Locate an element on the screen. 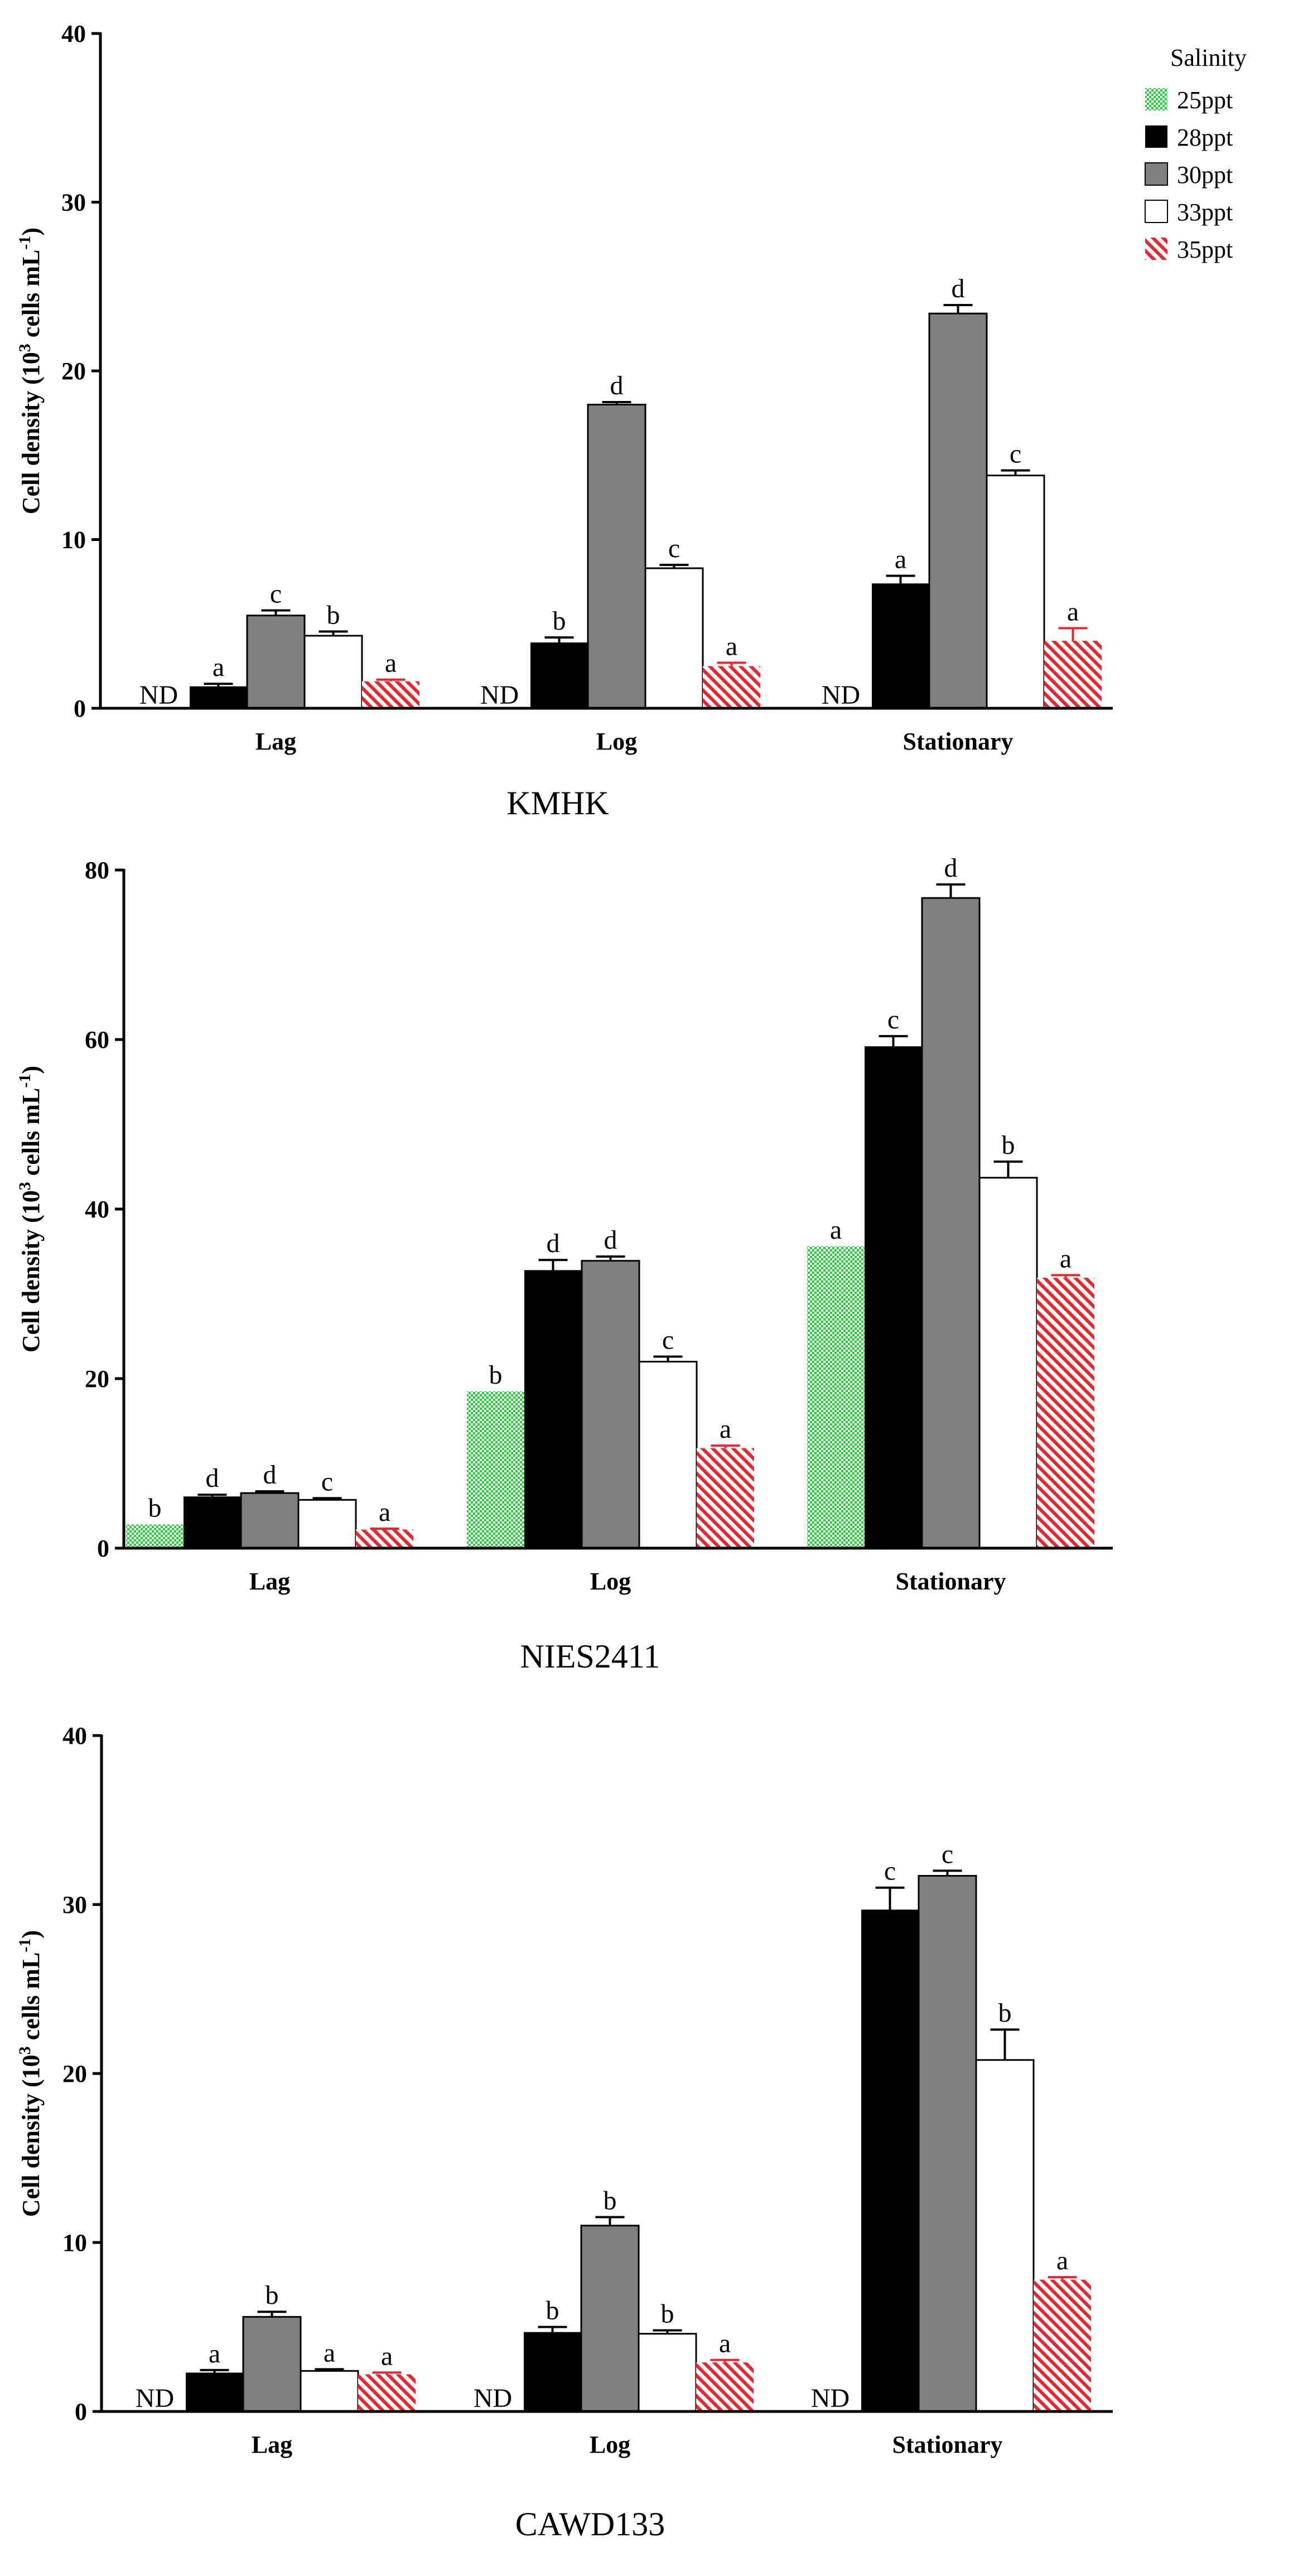 The width and height of the screenshot is (1303, 2576). cawd133-sig-label-33ppt-stationary: b is located at coordinates (1005, 2013).